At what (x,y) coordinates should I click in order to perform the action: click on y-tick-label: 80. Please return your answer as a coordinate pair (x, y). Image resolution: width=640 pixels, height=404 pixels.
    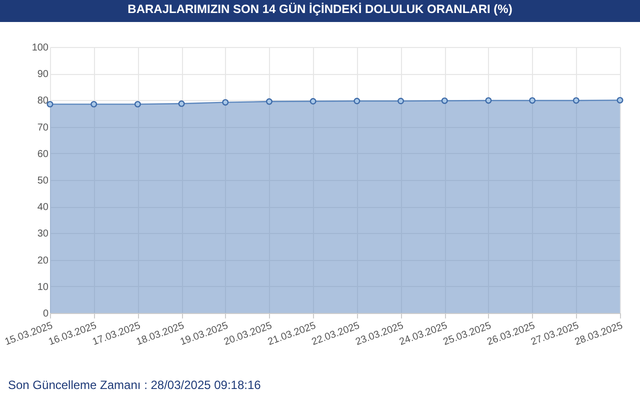
    Looking at the image, I should click on (43, 101).